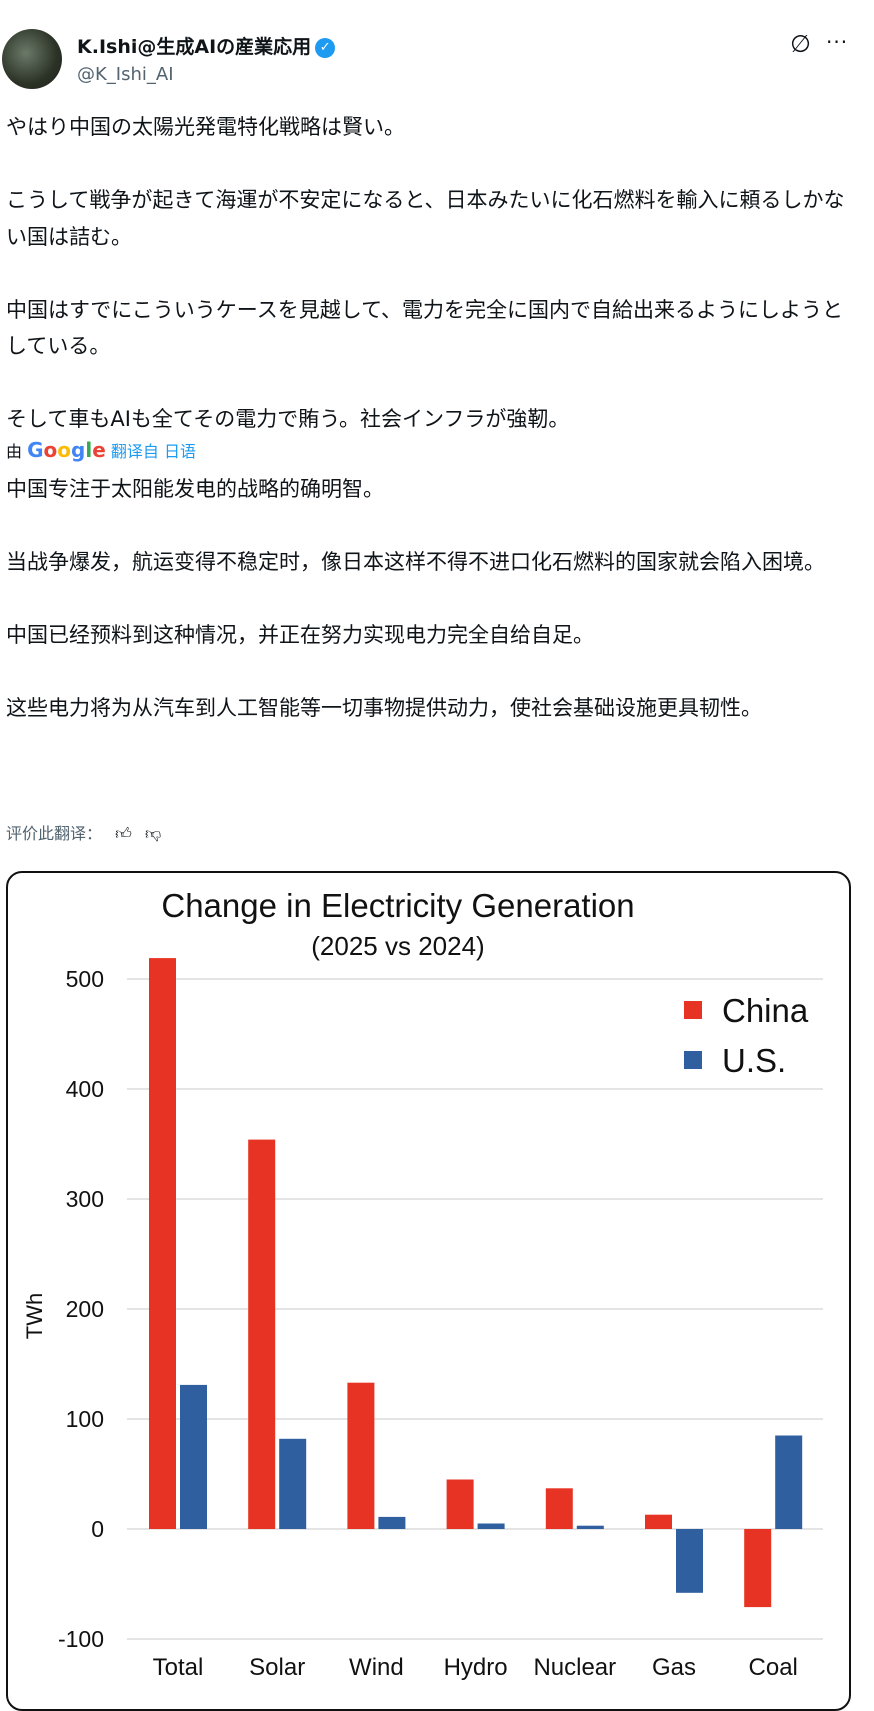  I want to click on author-name: K.Ishi@生成AIの産業応用 ✓, so click(206, 45).